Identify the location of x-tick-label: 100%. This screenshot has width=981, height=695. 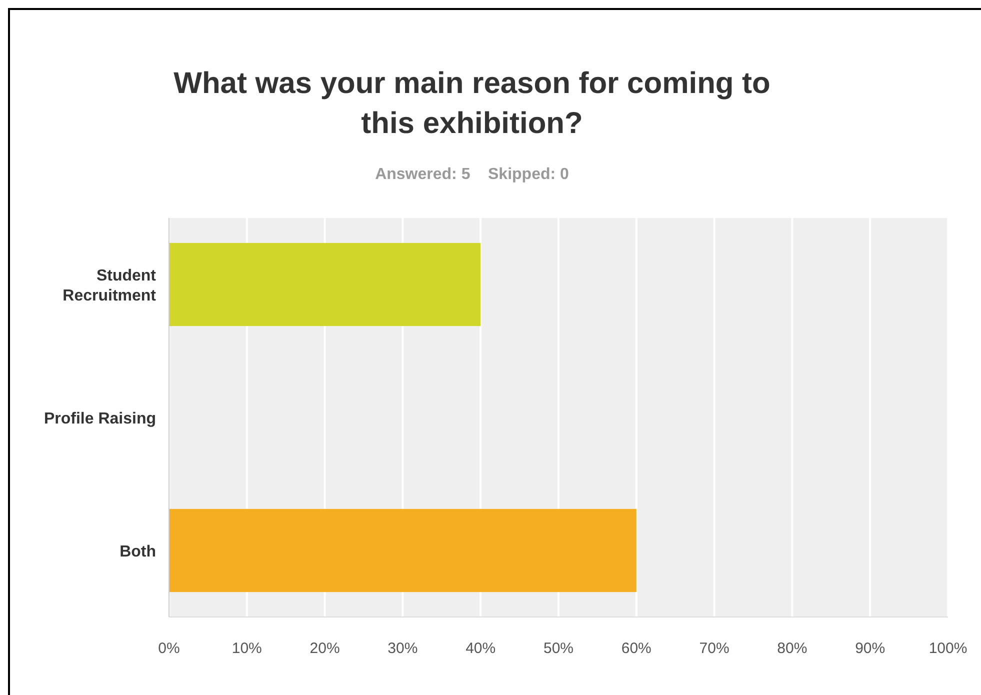
(948, 648).